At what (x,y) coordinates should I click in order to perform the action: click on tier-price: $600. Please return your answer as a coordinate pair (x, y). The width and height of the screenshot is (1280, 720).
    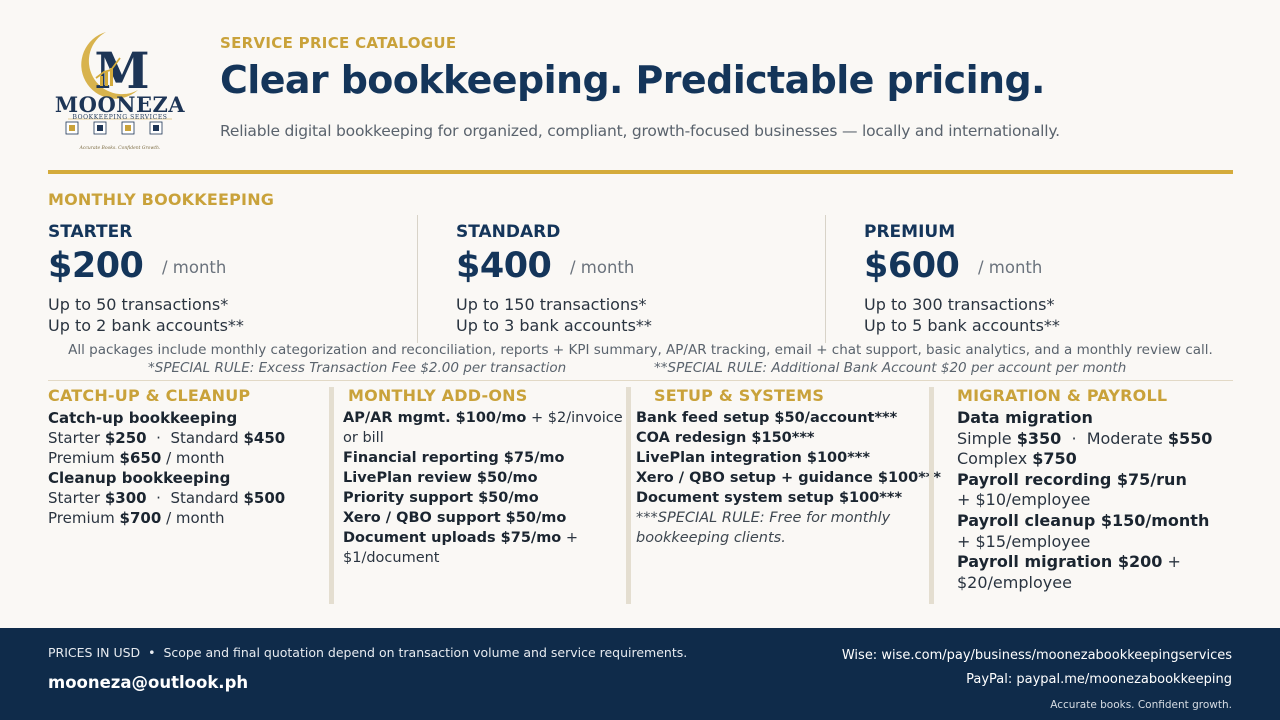
    Looking at the image, I should click on (912, 266).